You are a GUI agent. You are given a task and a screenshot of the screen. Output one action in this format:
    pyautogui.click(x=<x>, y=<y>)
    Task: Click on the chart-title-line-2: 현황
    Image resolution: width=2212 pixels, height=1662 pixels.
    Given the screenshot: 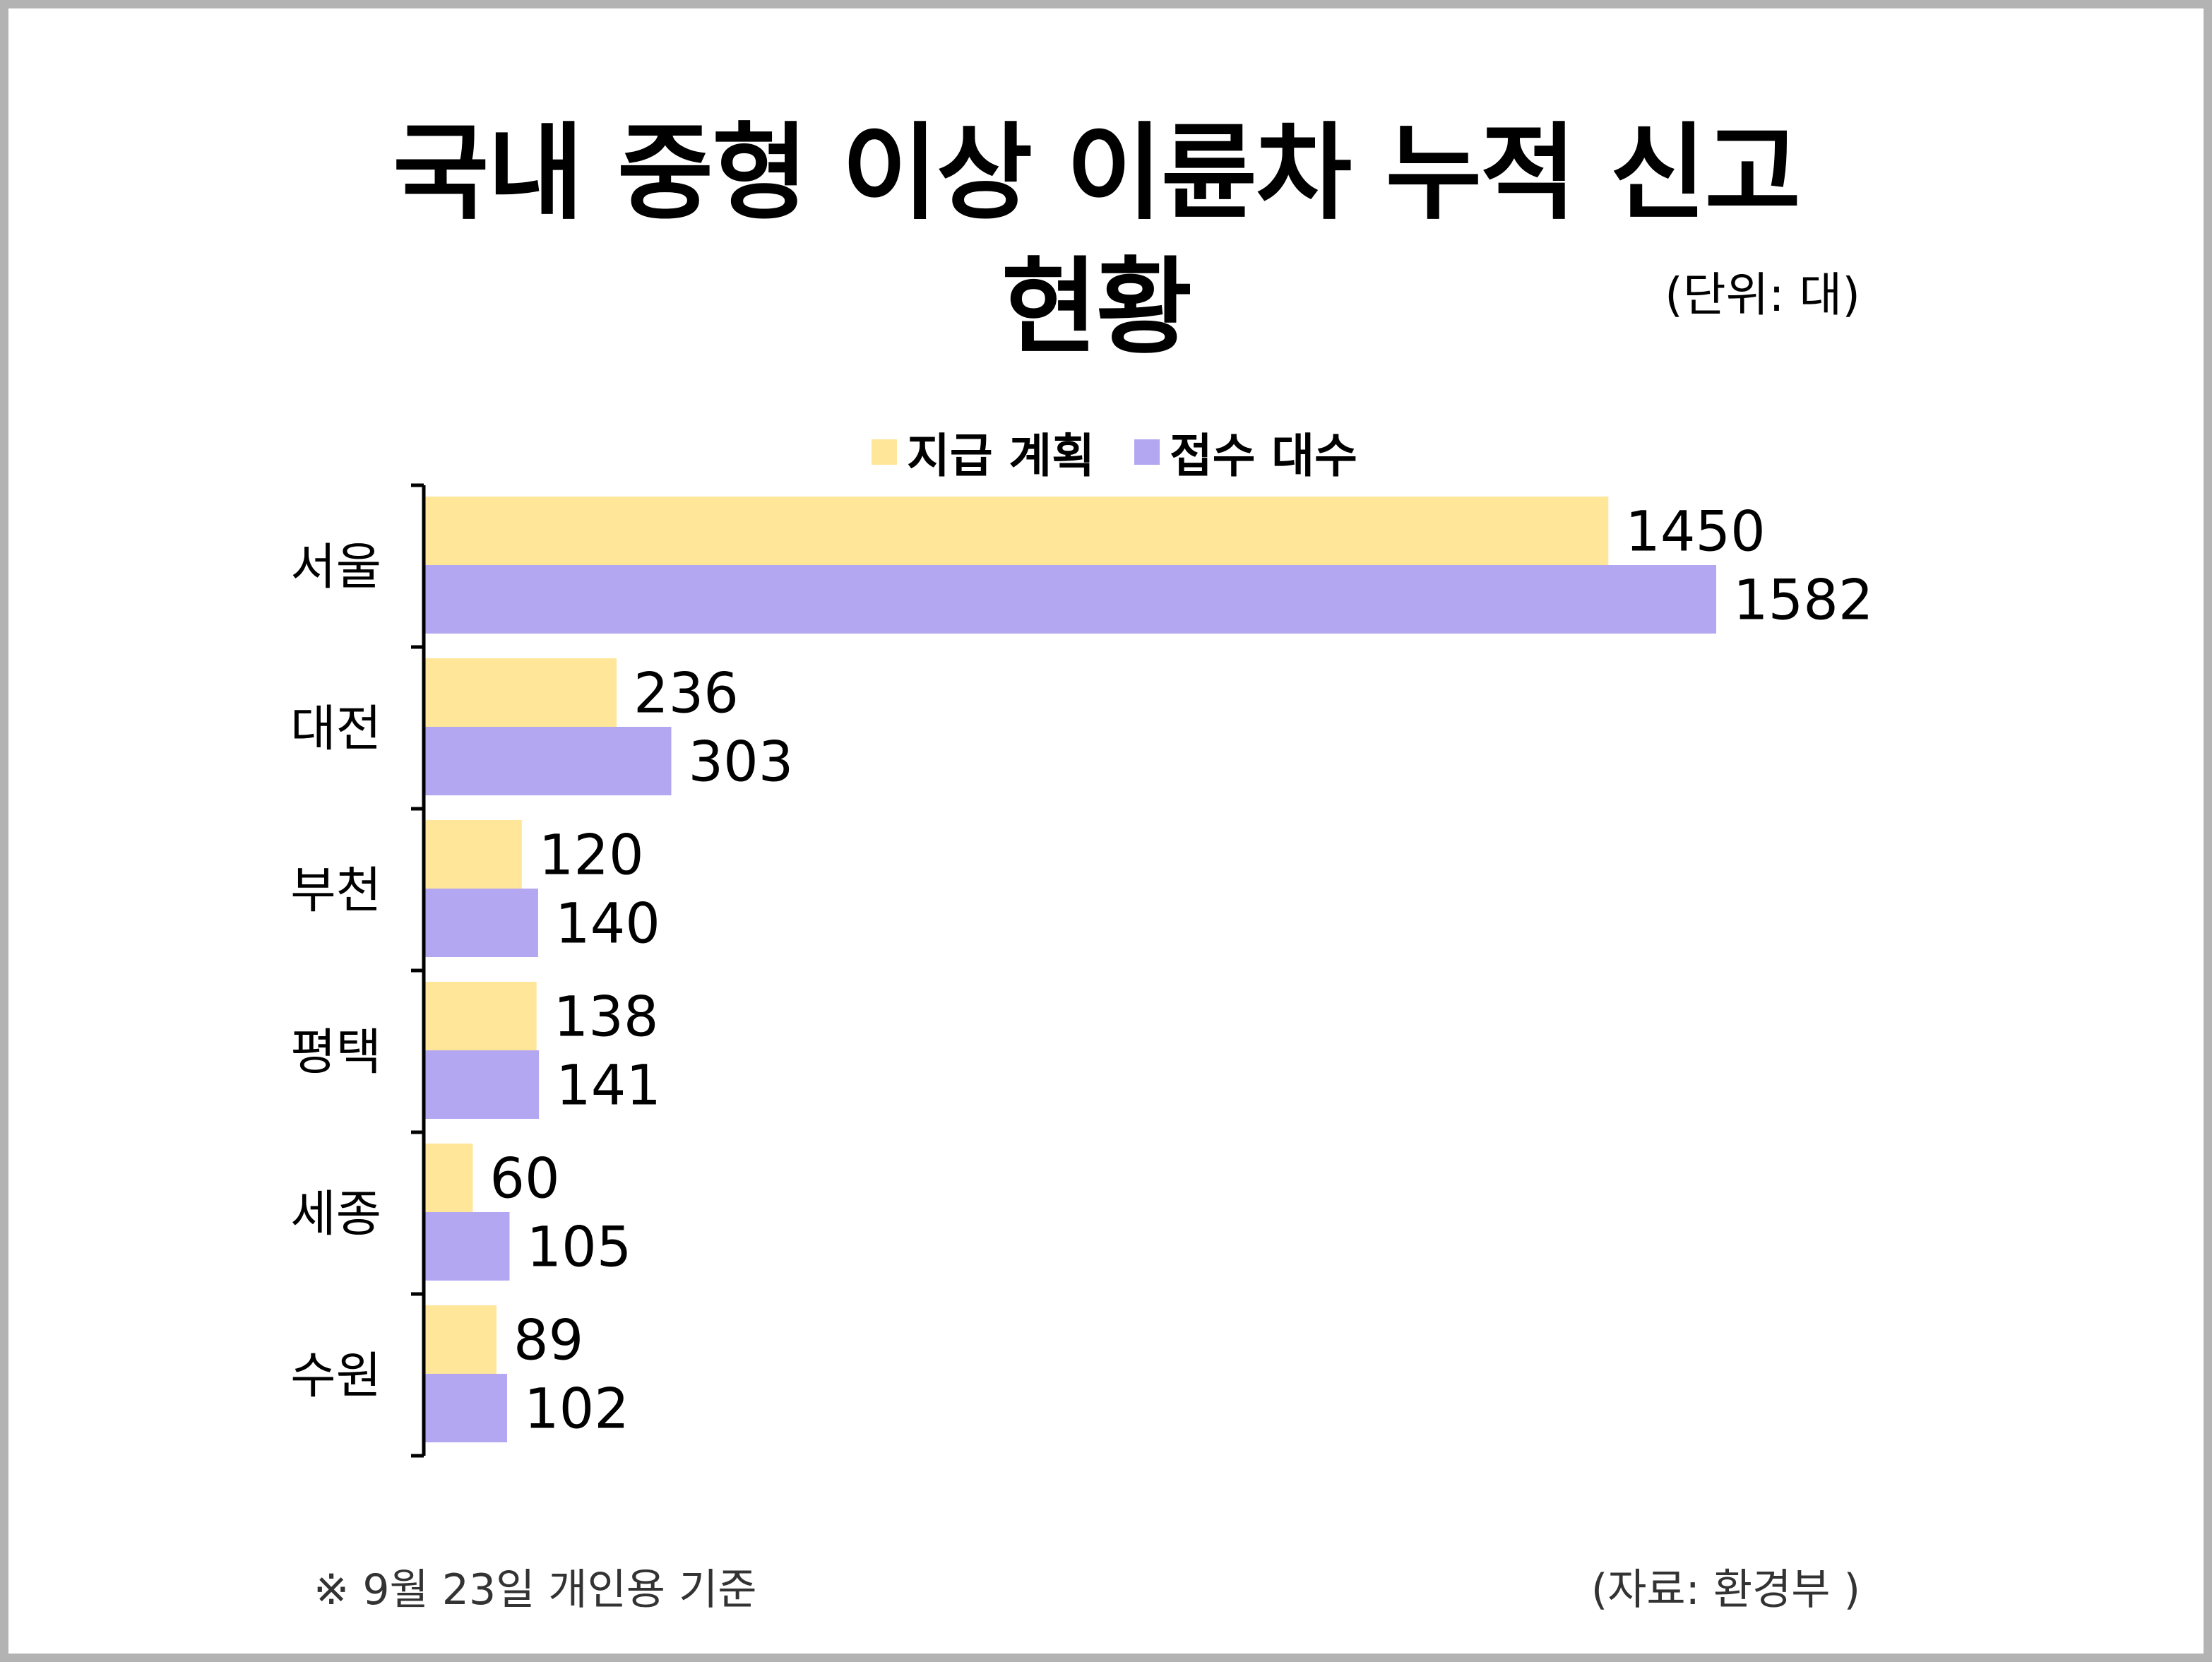 What is the action you would take?
    pyautogui.click(x=1096, y=308)
    